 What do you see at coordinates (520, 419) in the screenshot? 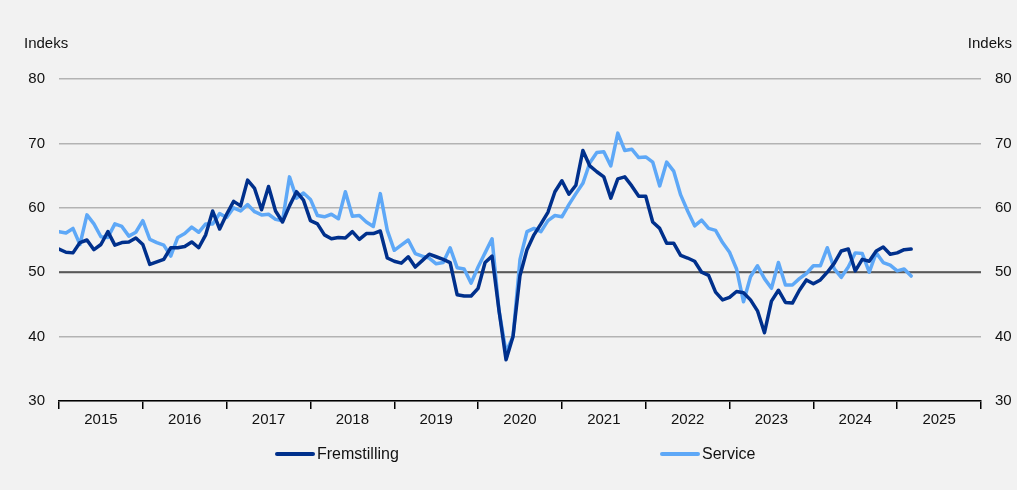
I see `x-tick-label: 2020` at bounding box center [520, 419].